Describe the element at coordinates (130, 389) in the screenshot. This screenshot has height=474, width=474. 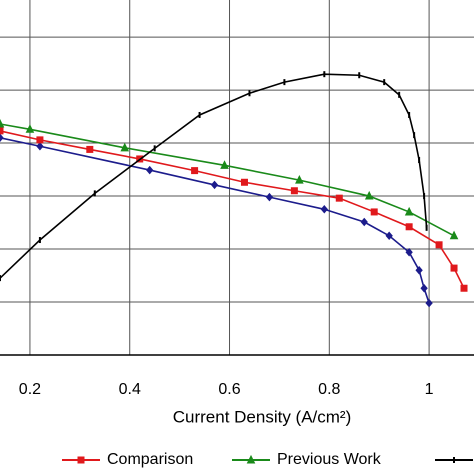
I see `x-tick-label: 0.4` at that location.